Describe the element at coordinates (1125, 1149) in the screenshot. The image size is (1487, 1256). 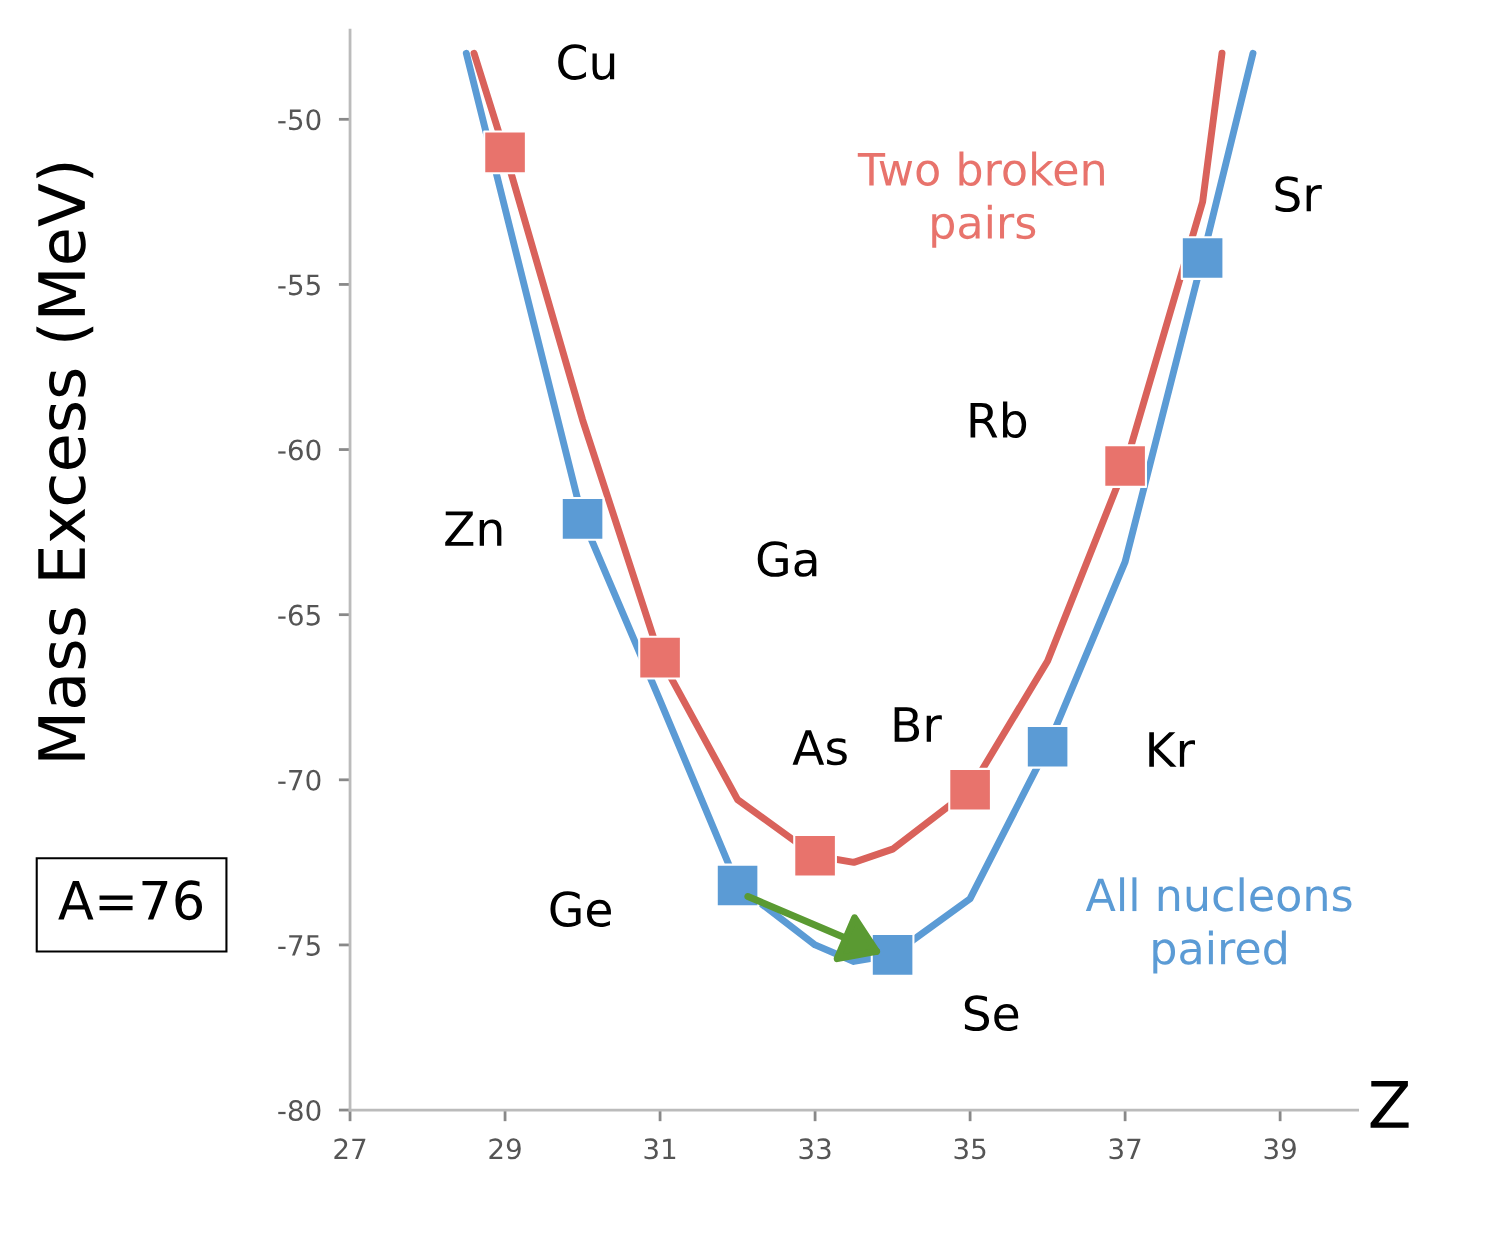
I see `x-tick-label: 37` at that location.